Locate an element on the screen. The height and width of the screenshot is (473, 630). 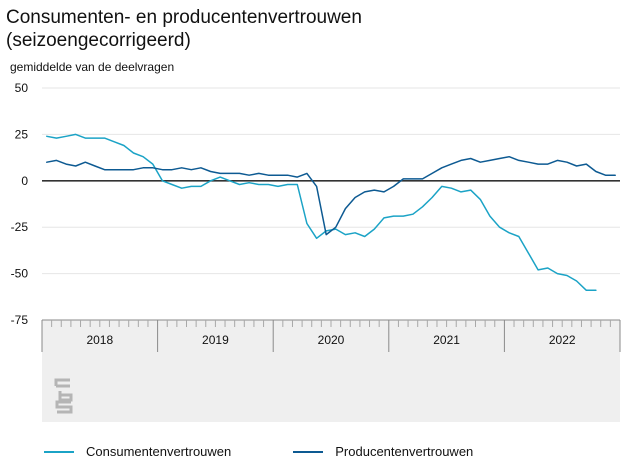
x-tick-label: 2019 is located at coordinates (215, 340).